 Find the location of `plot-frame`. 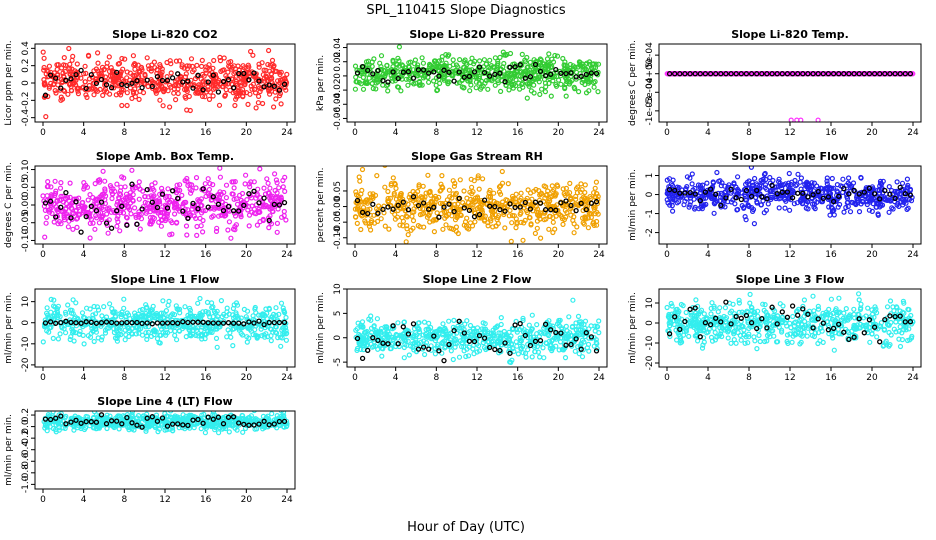

plot-frame is located at coordinates (790, 205).